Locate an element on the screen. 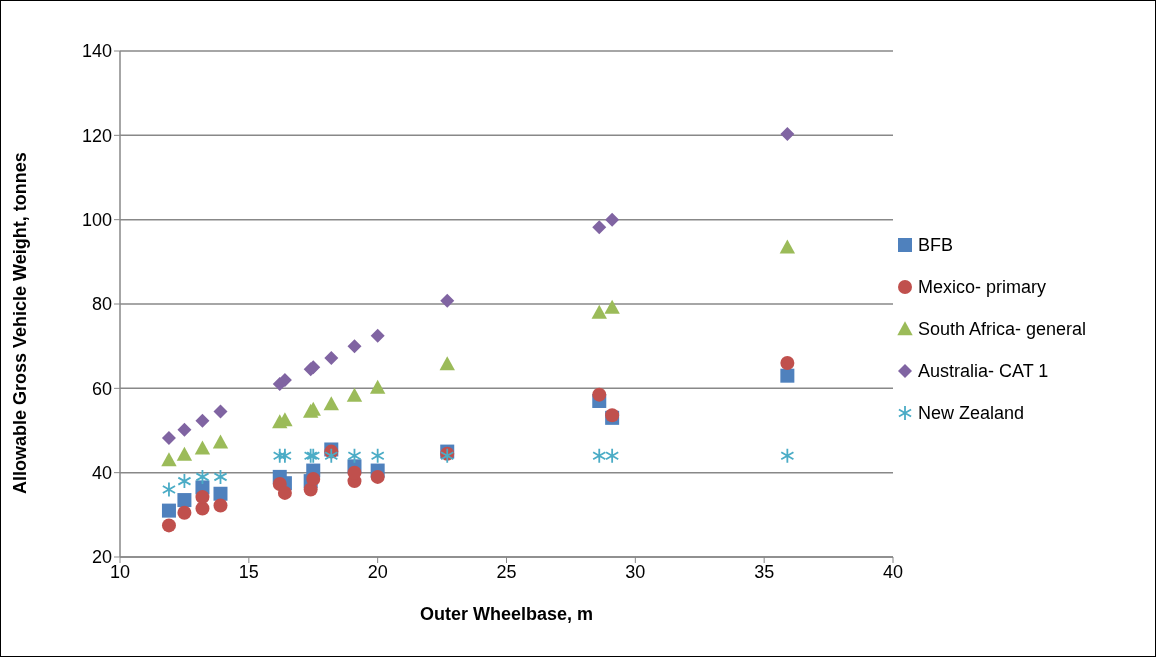 This screenshot has height=658, width=1157. legend-label: New Zealand is located at coordinates (971, 413).